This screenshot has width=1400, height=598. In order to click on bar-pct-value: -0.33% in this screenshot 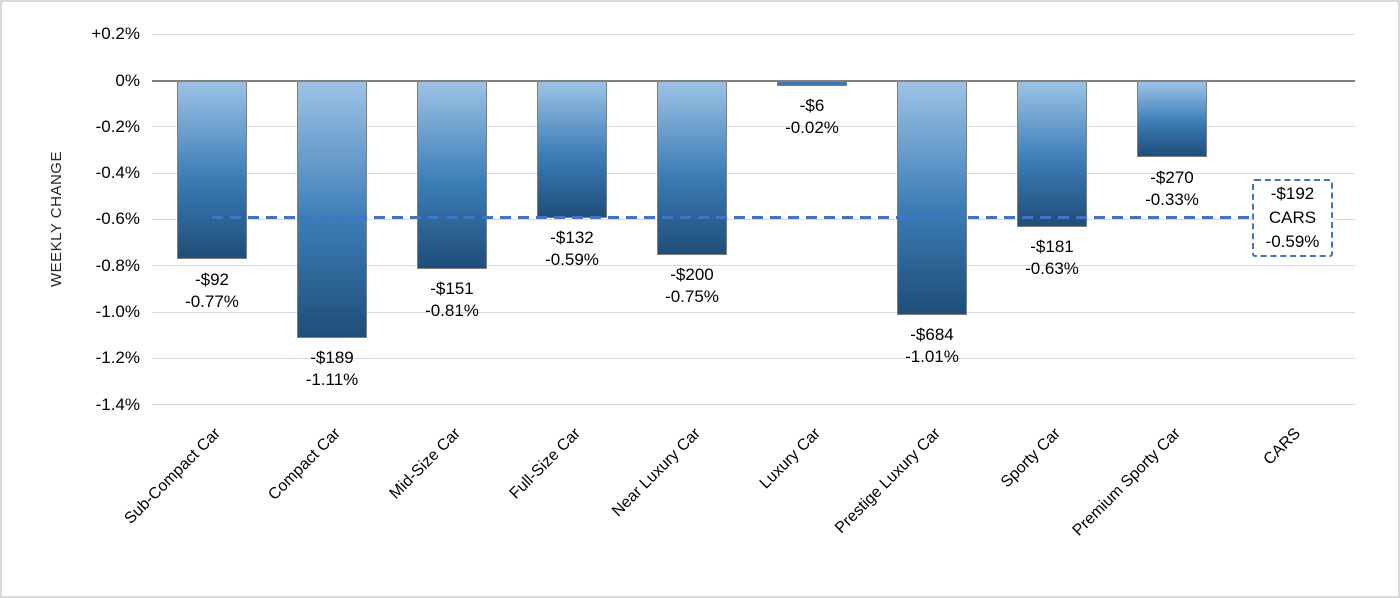, I will do `click(1172, 199)`.